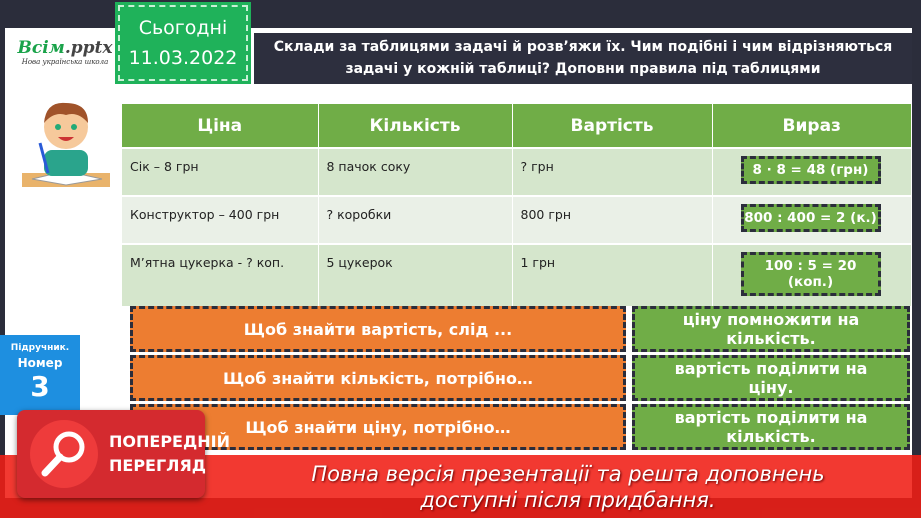 The width and height of the screenshot is (921, 518). I want to click on expression-box: 100 : 5 = 20 (коп.), so click(810, 274).